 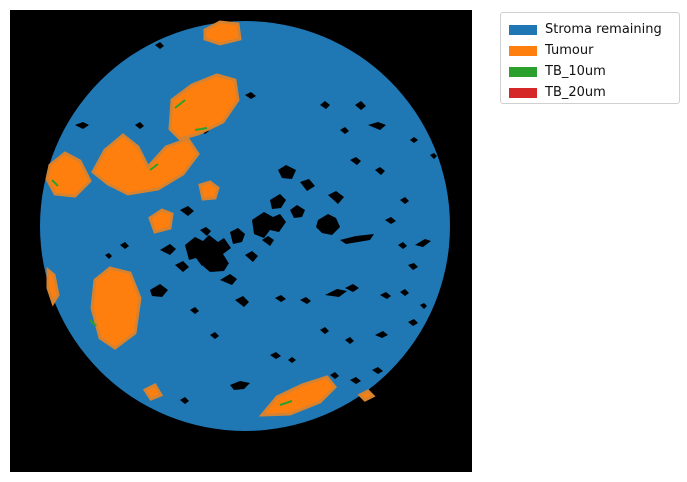 I want to click on legend: Stroma remaining Tumour TB_10um TB_20um, so click(x=590, y=58).